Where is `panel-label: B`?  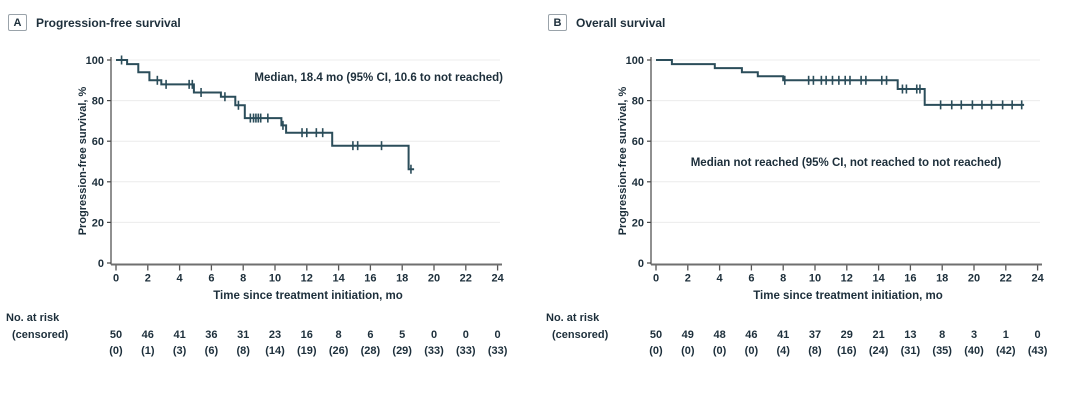 panel-label: B is located at coordinates (557, 22).